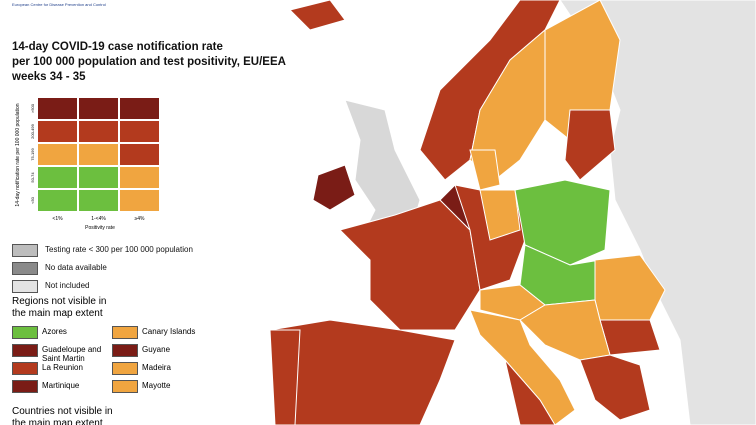  Describe the element at coordinates (67, 285) in the screenshot. I see `legend-label: Not included` at that location.